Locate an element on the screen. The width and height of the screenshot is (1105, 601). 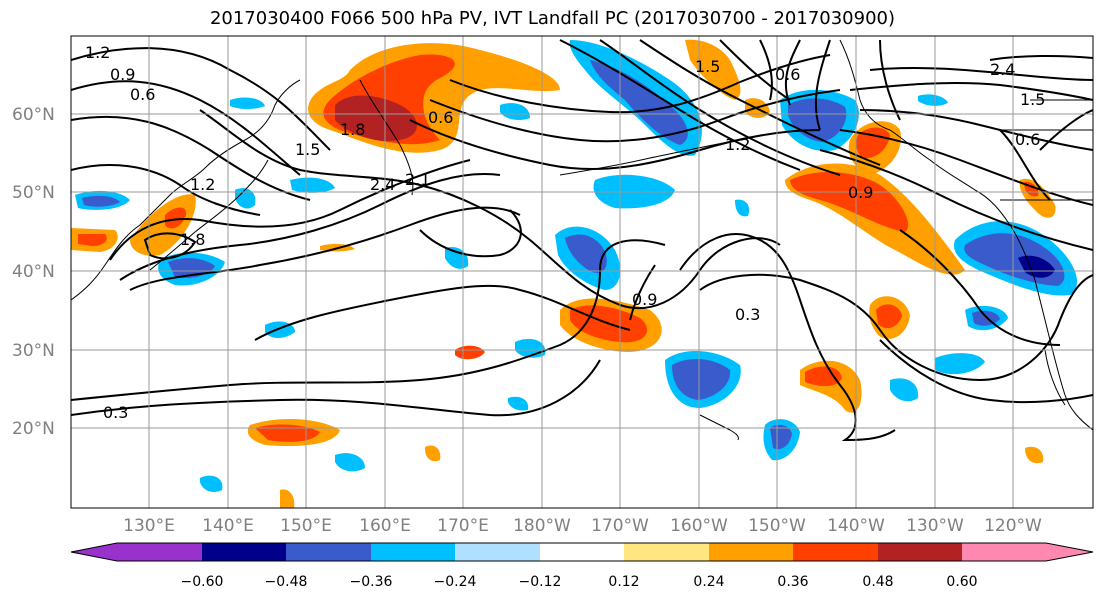
lat-label: 60°N is located at coordinates (33, 115).